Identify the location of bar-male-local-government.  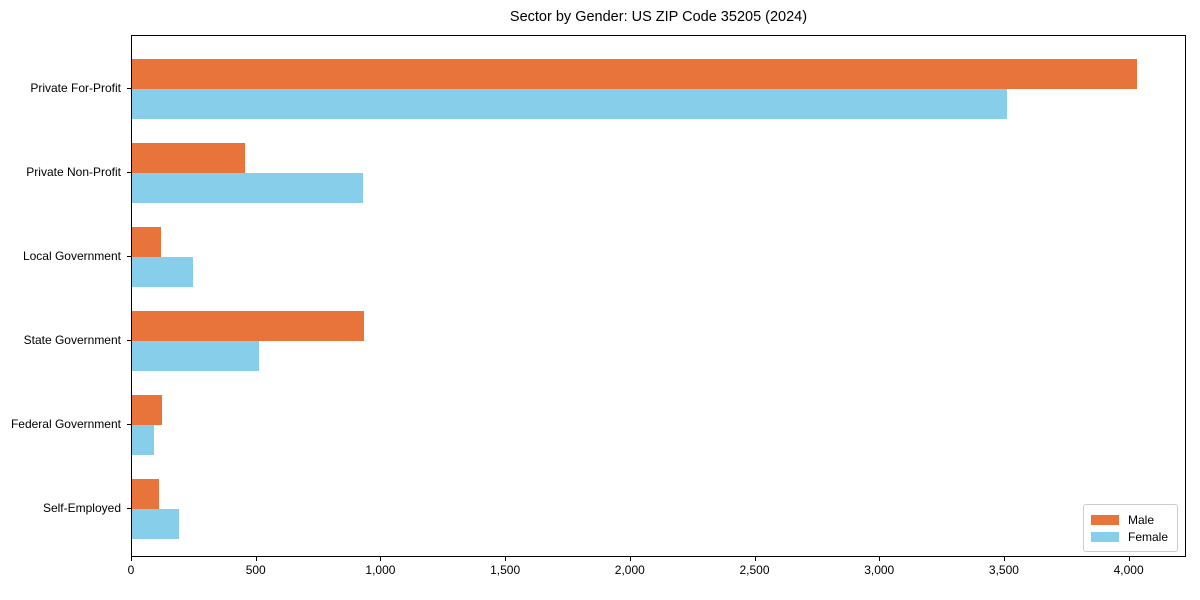
(146, 242).